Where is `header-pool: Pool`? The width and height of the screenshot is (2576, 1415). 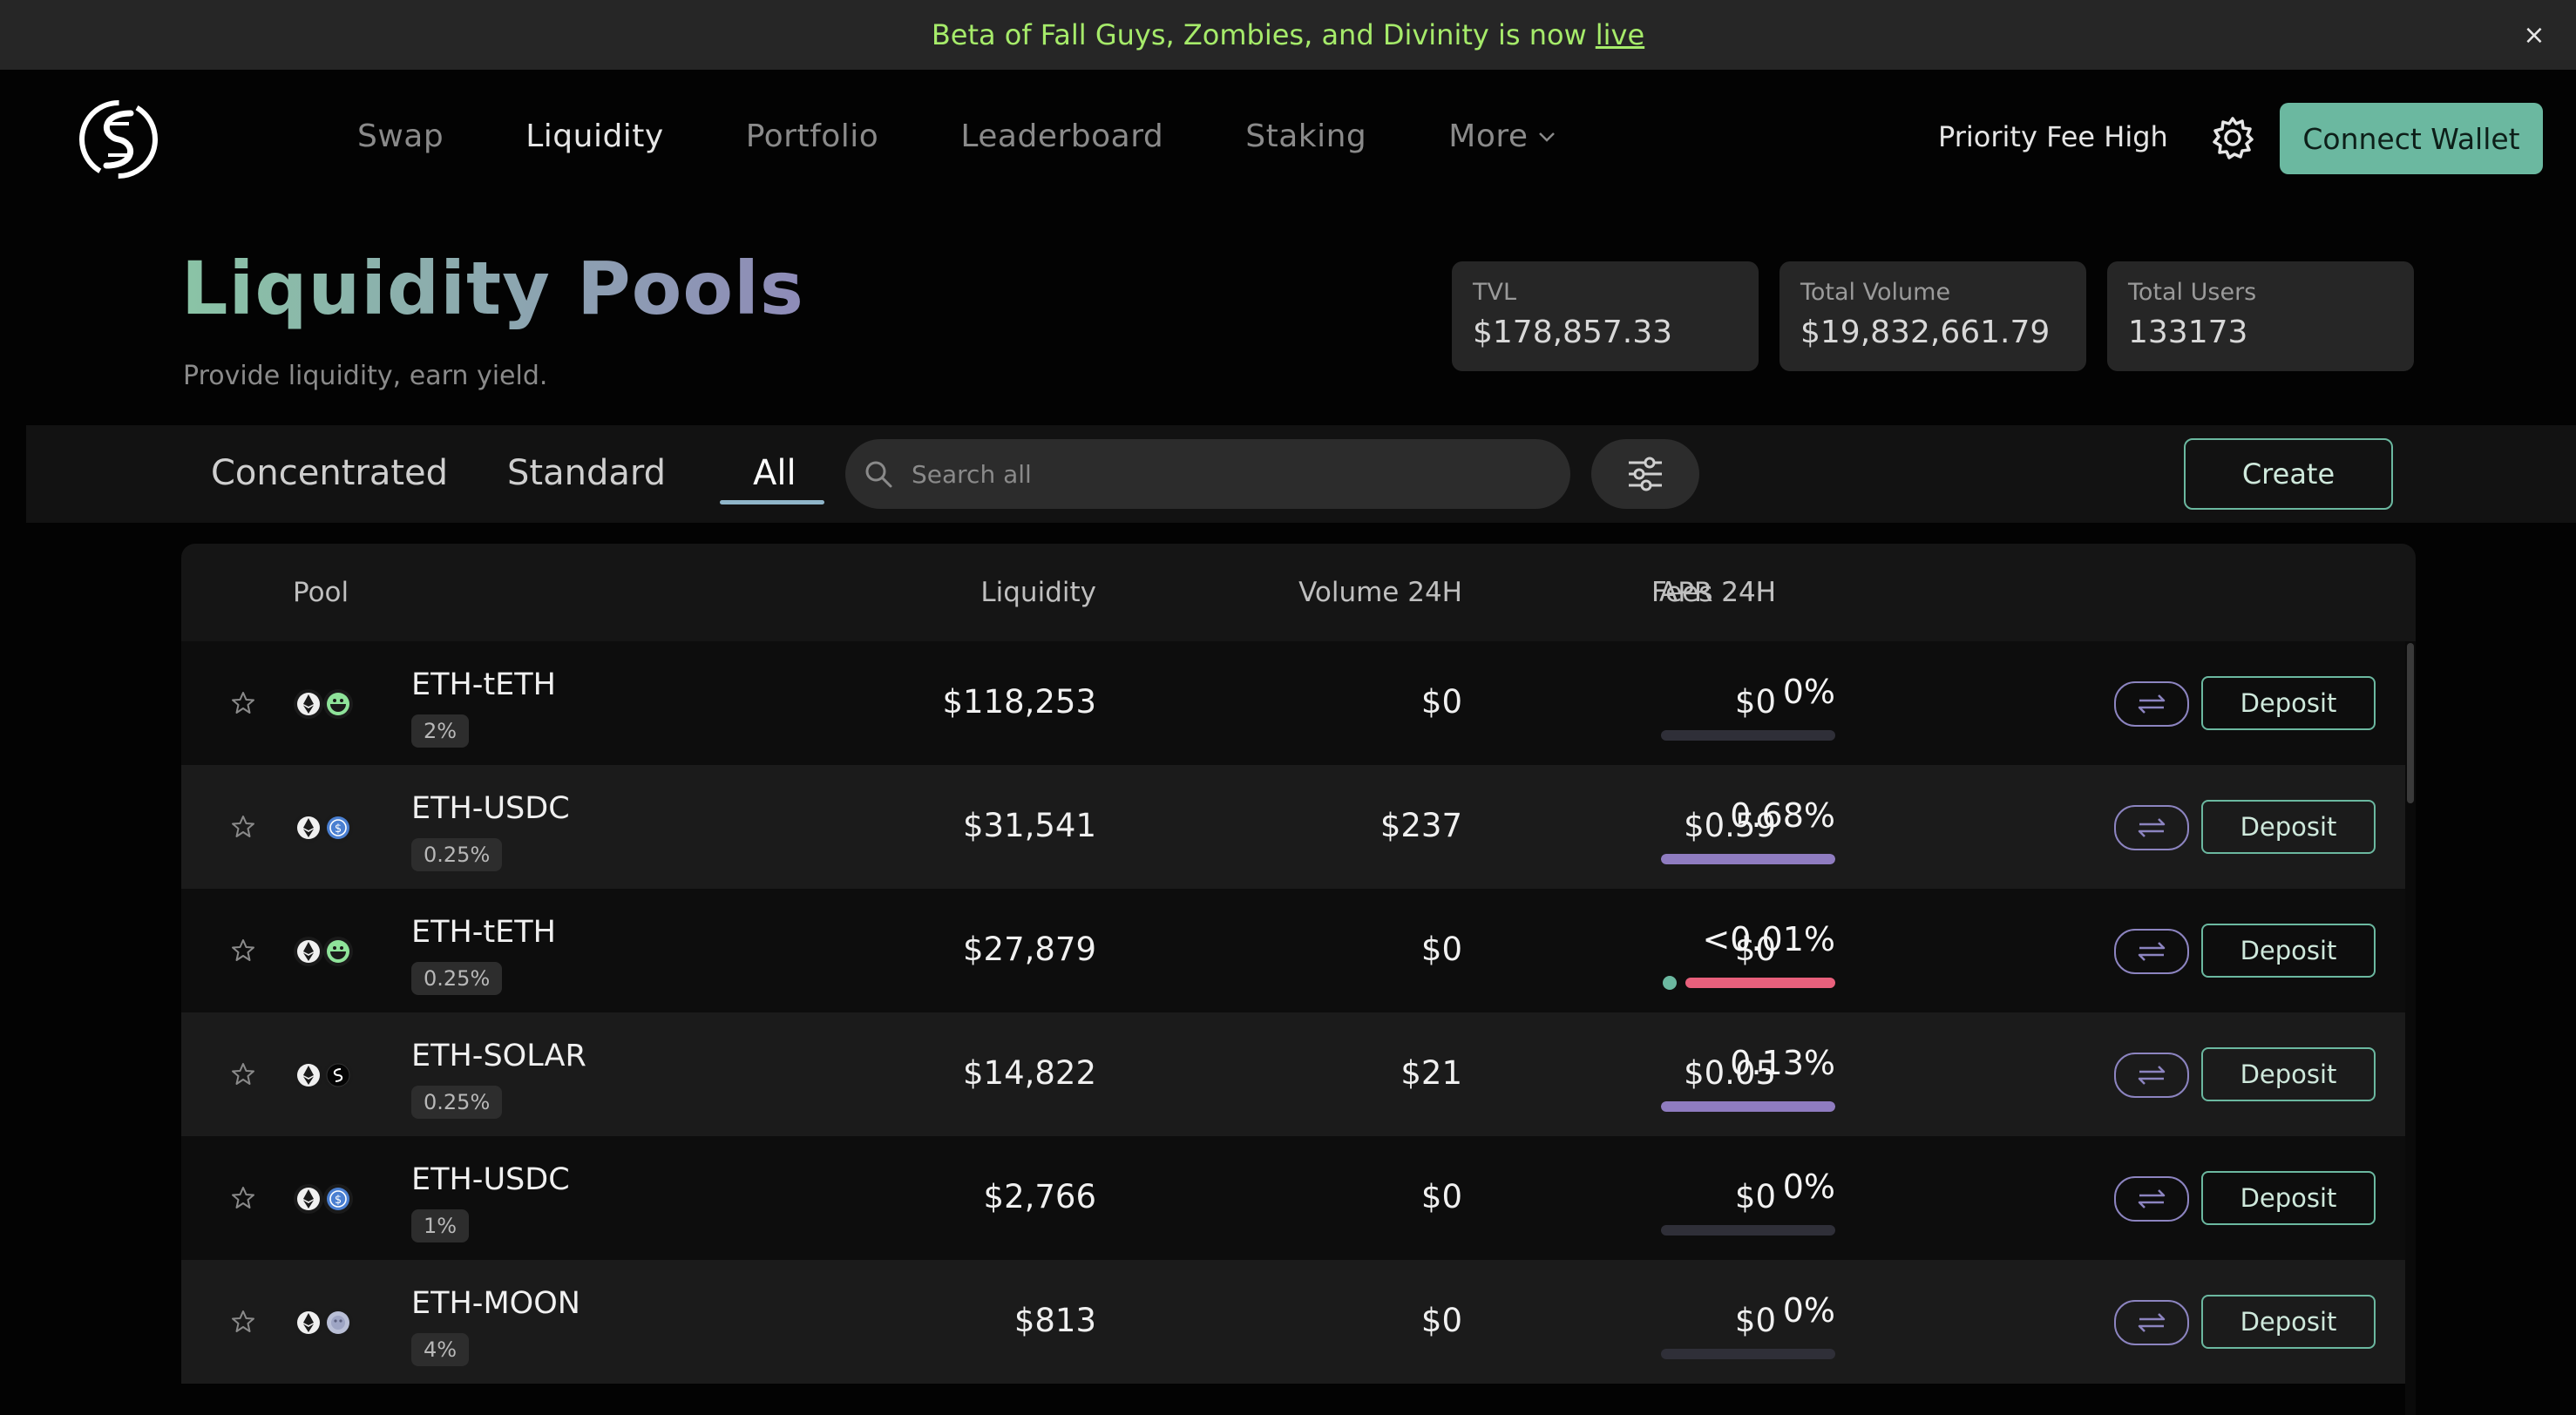 header-pool: Pool is located at coordinates (321, 592).